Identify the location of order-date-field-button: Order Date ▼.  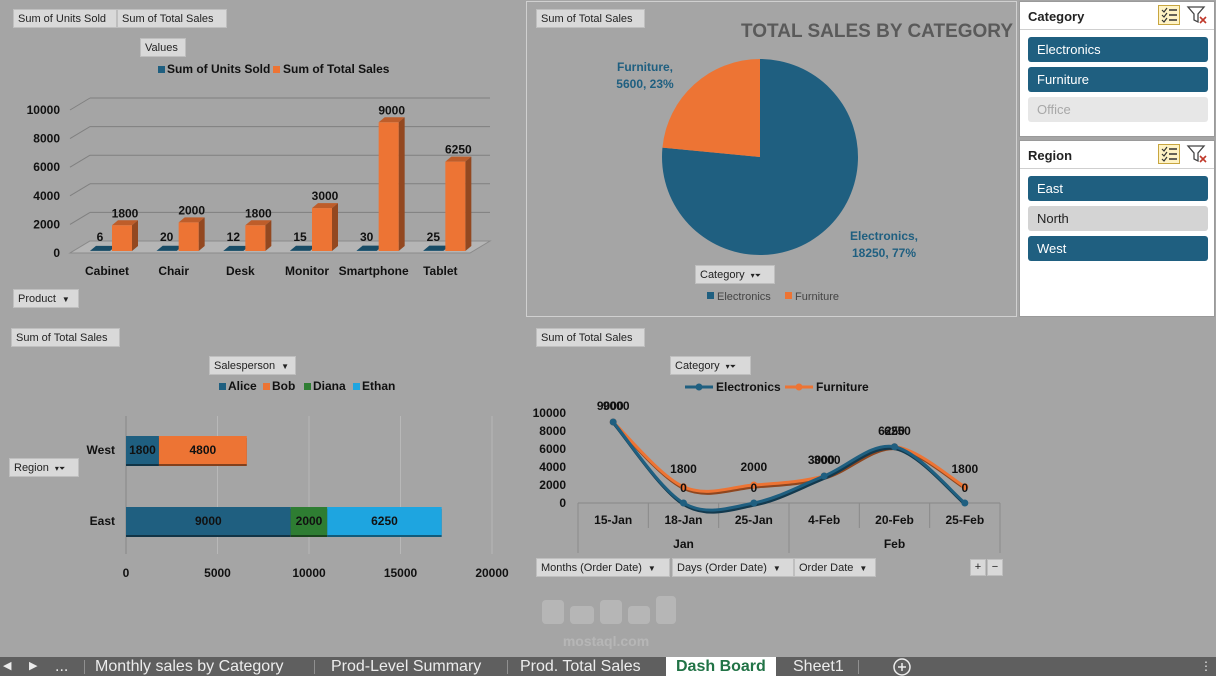
(835, 567).